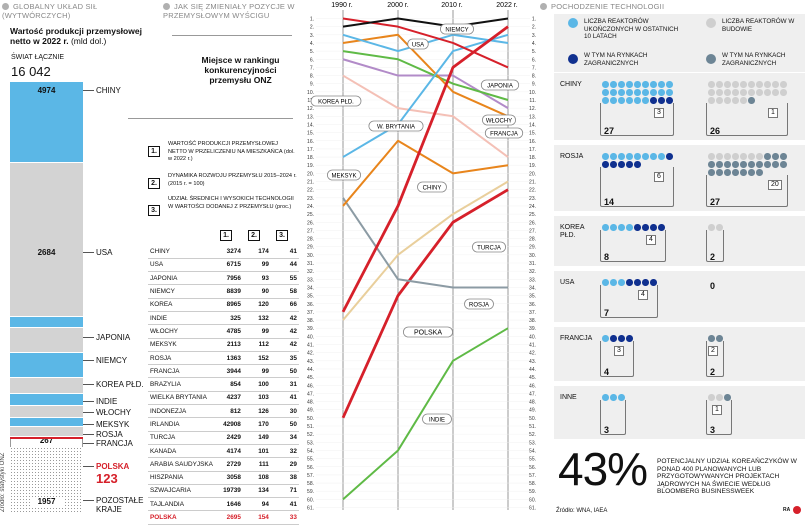  What do you see at coordinates (572, 156) in the screenshot?
I see `panel-country: ROSJA` at bounding box center [572, 156].